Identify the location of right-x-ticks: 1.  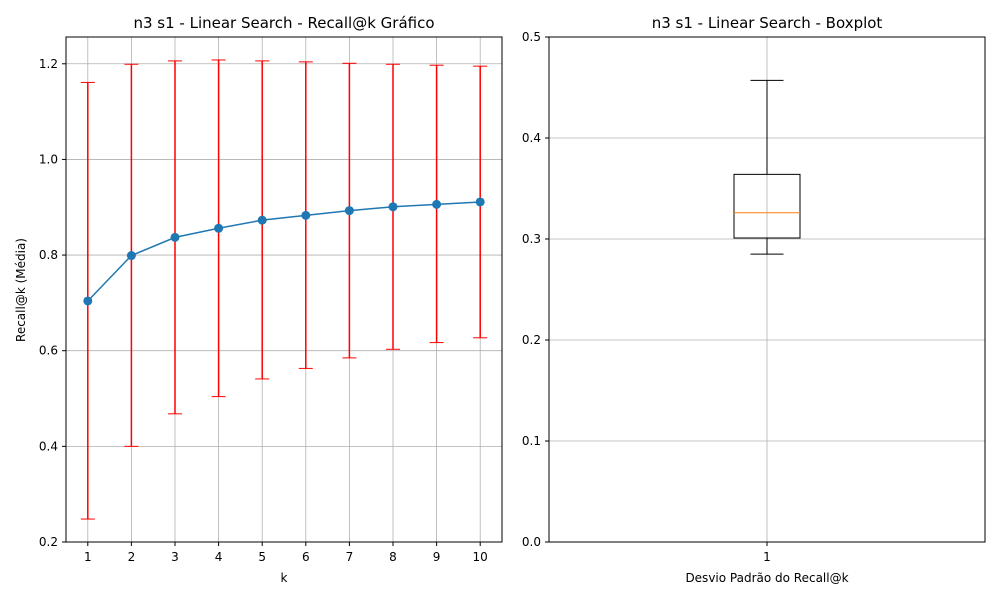
(767, 553).